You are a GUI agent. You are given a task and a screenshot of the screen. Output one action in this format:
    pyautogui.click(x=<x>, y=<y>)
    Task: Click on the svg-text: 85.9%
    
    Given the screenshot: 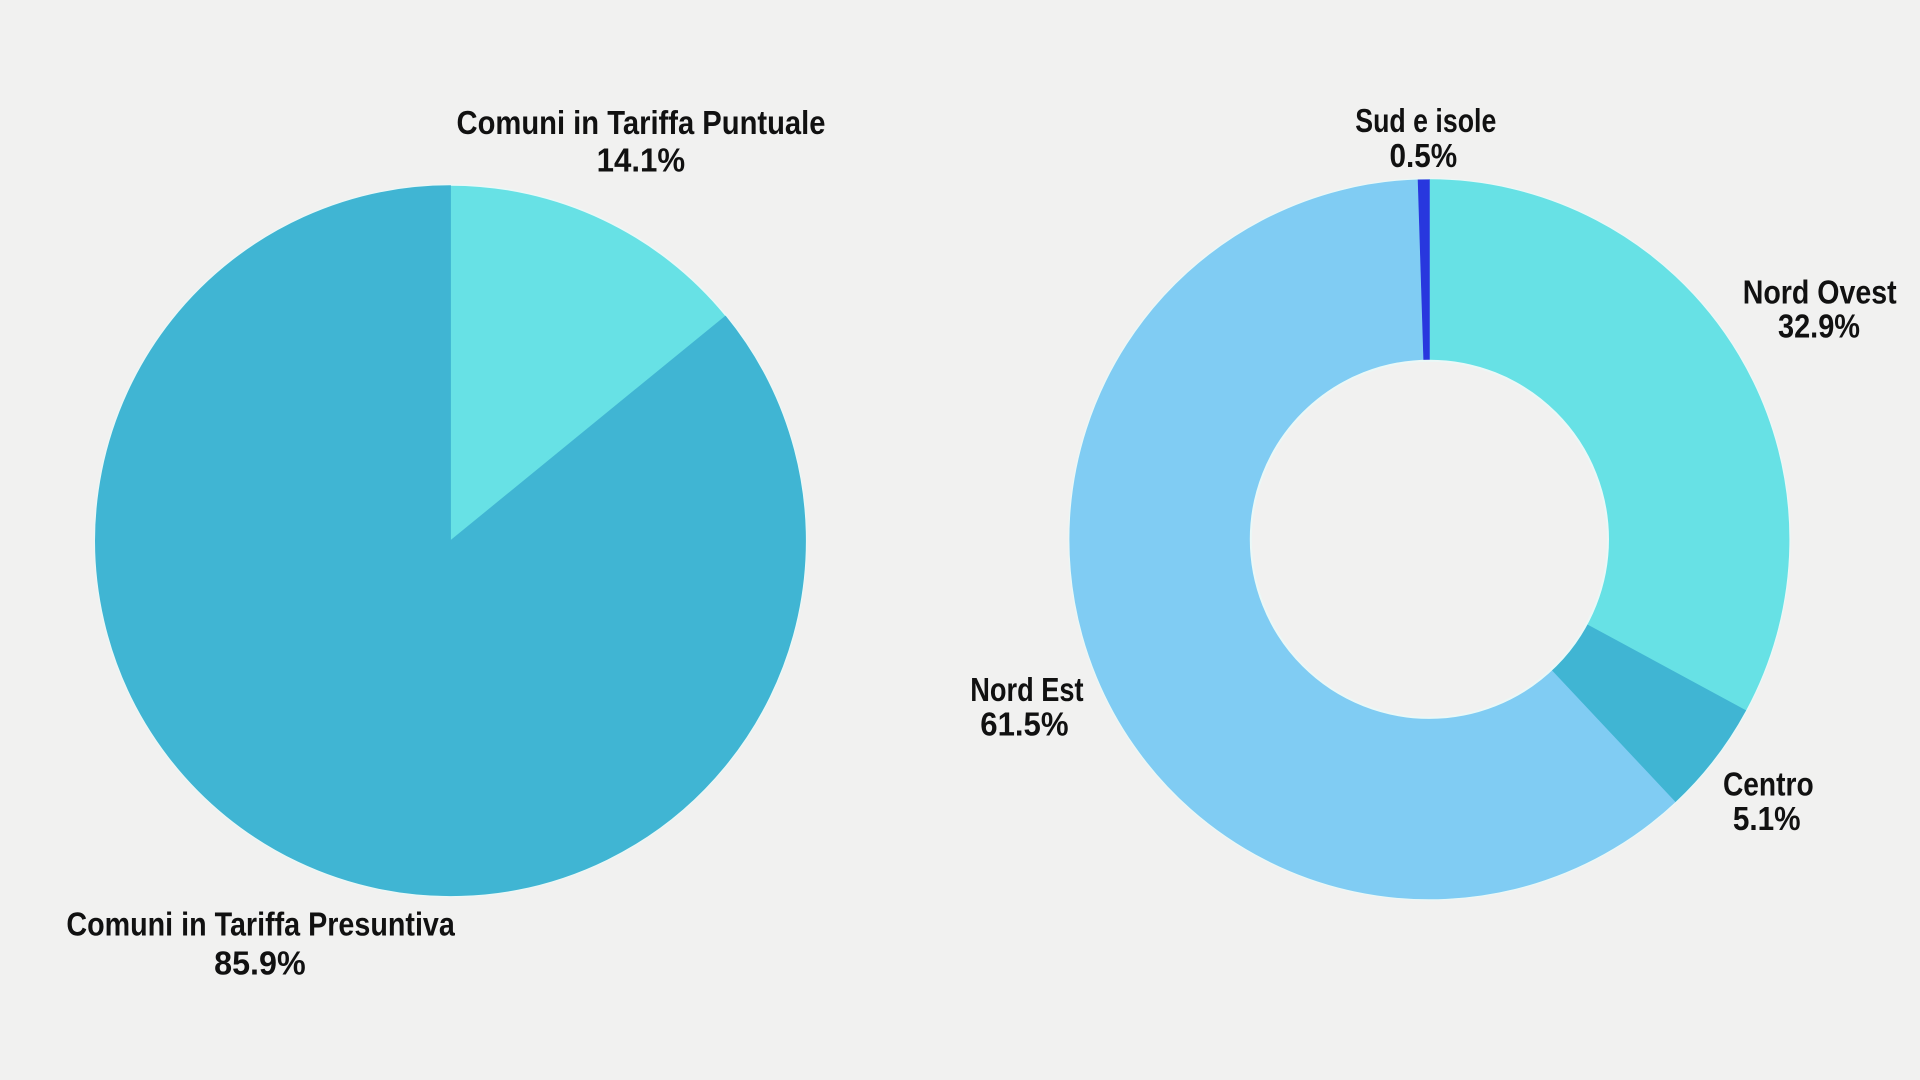 What is the action you would take?
    pyautogui.click(x=260, y=964)
    